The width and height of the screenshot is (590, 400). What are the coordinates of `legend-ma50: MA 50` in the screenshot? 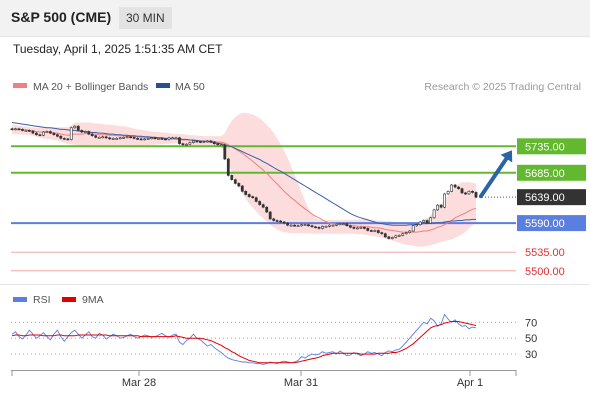 It's located at (190, 87).